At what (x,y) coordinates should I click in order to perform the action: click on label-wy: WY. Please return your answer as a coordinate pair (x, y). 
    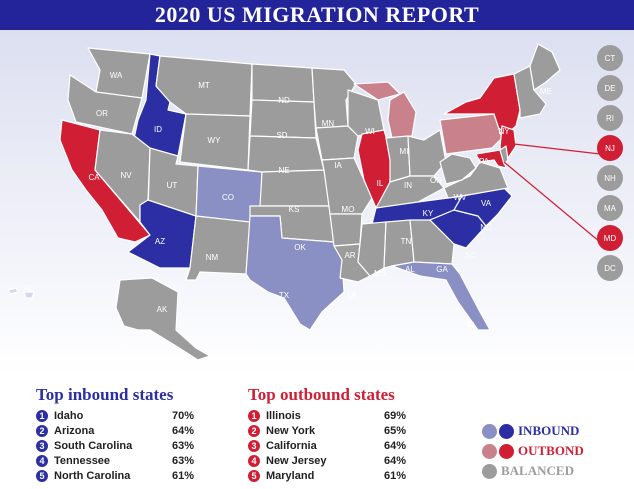
    Looking at the image, I should click on (215, 140).